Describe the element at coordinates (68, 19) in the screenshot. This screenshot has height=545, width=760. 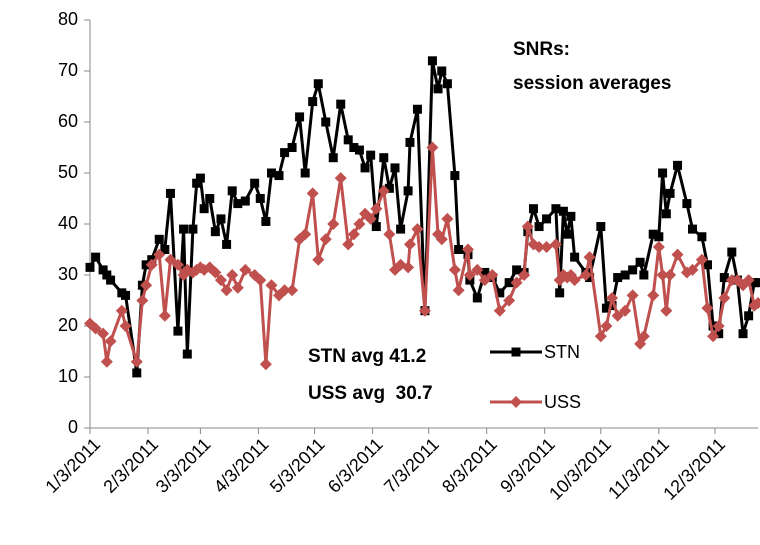
I see `y-tick-label: 80` at that location.